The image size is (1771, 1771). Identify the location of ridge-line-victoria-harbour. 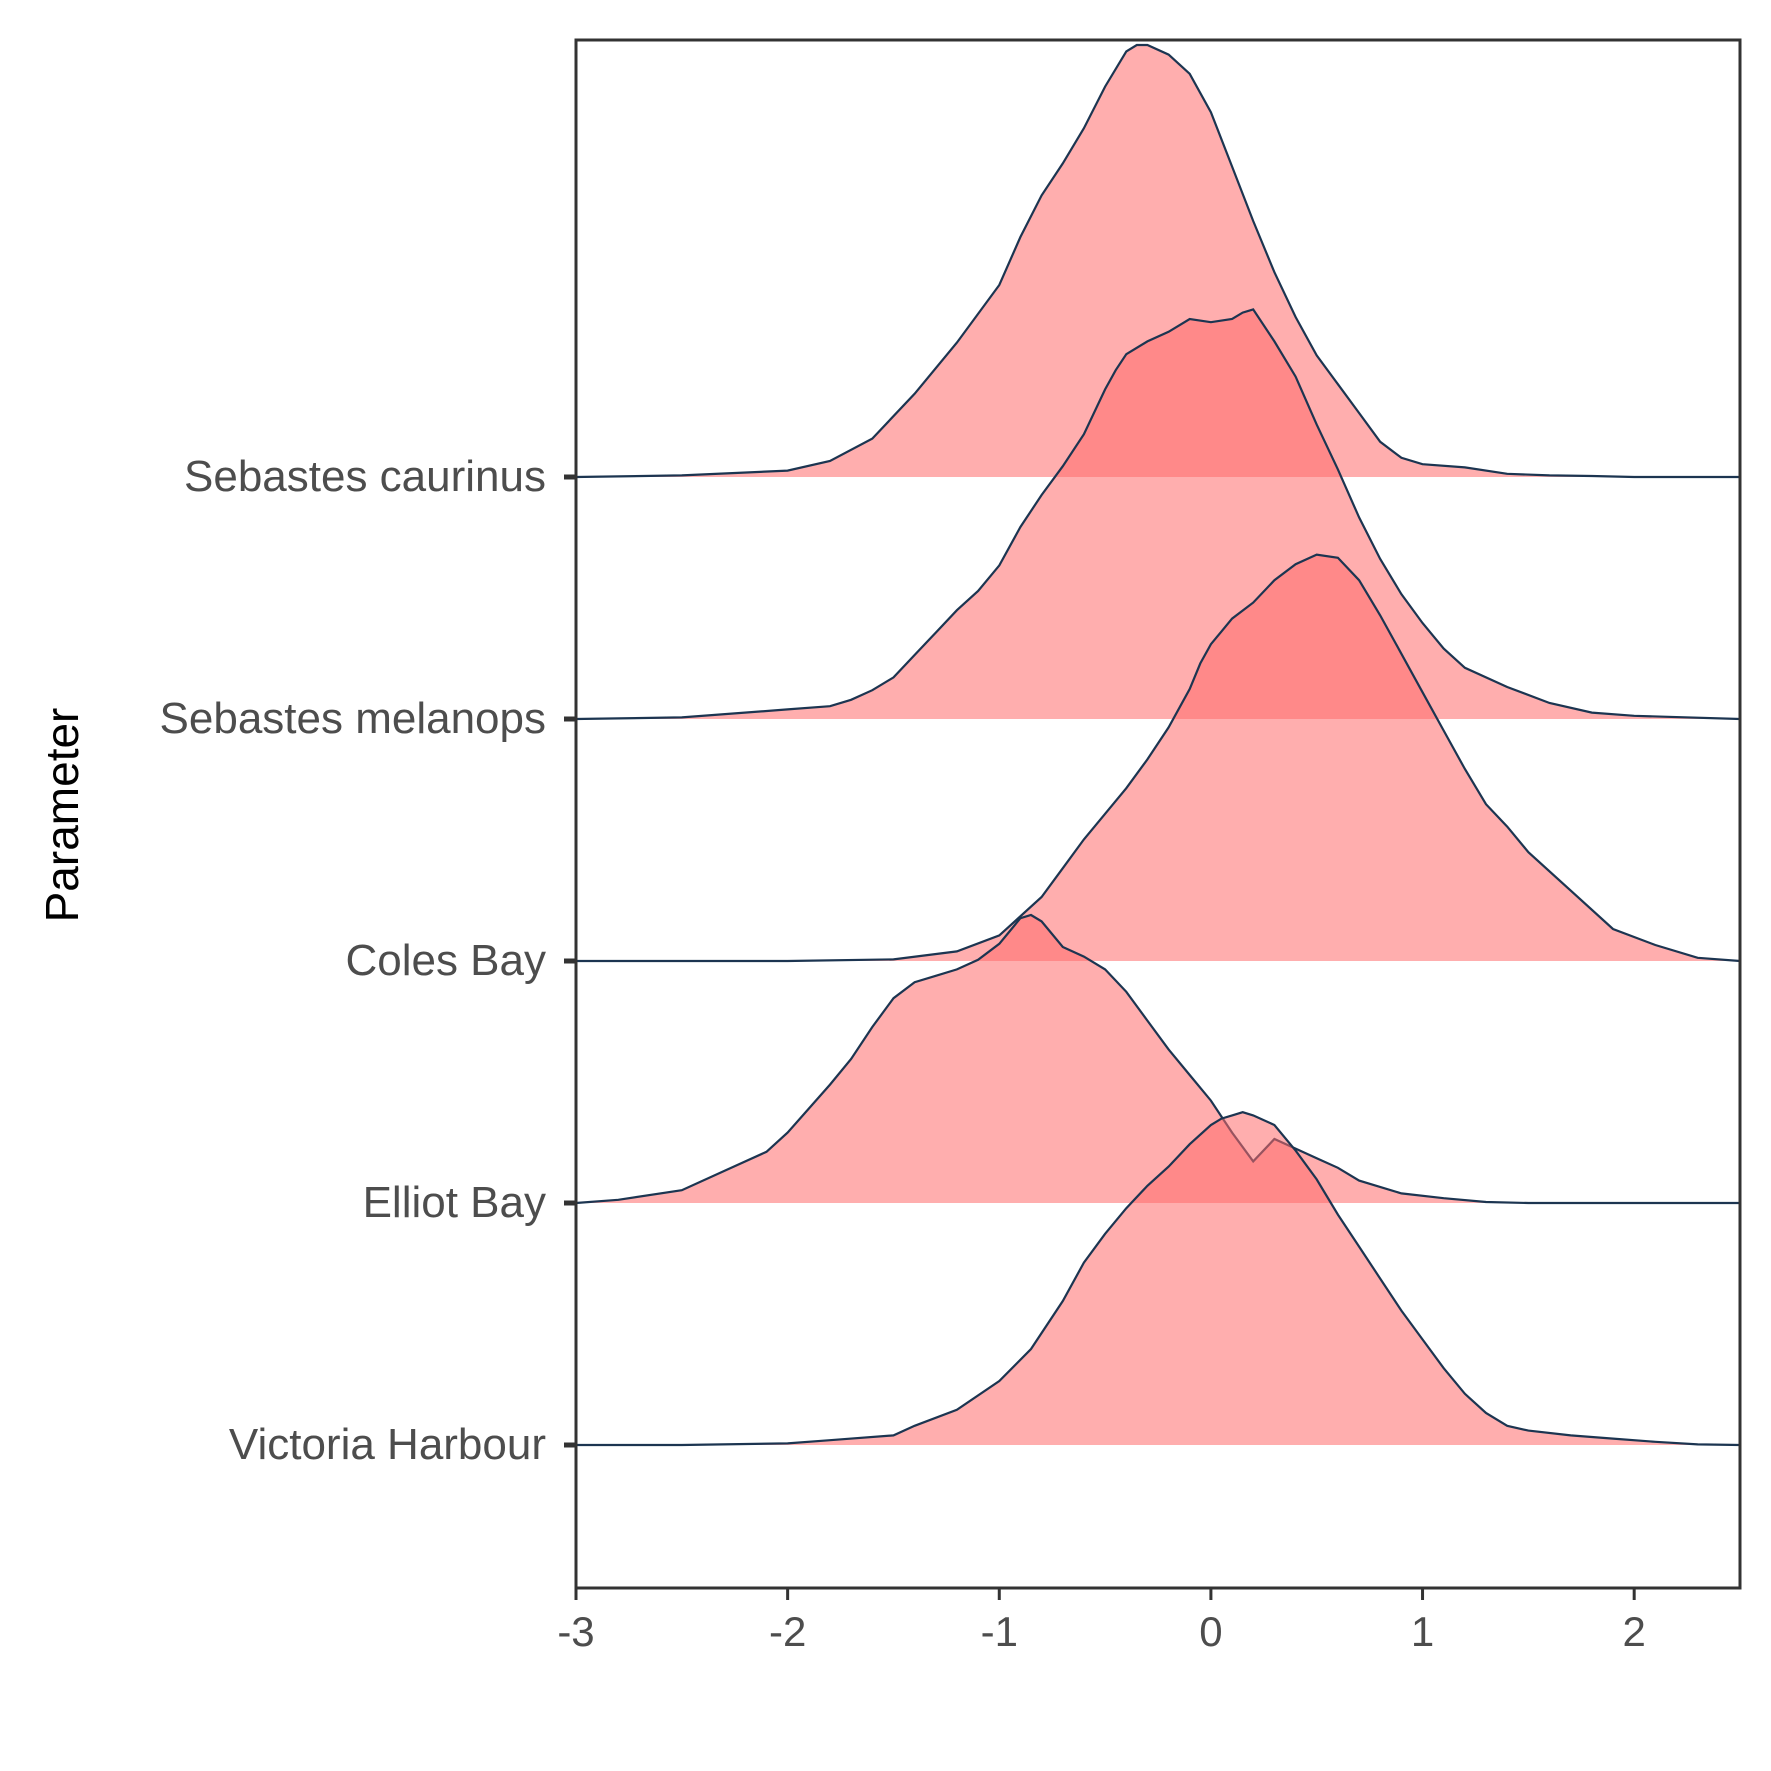
(1158, 1279).